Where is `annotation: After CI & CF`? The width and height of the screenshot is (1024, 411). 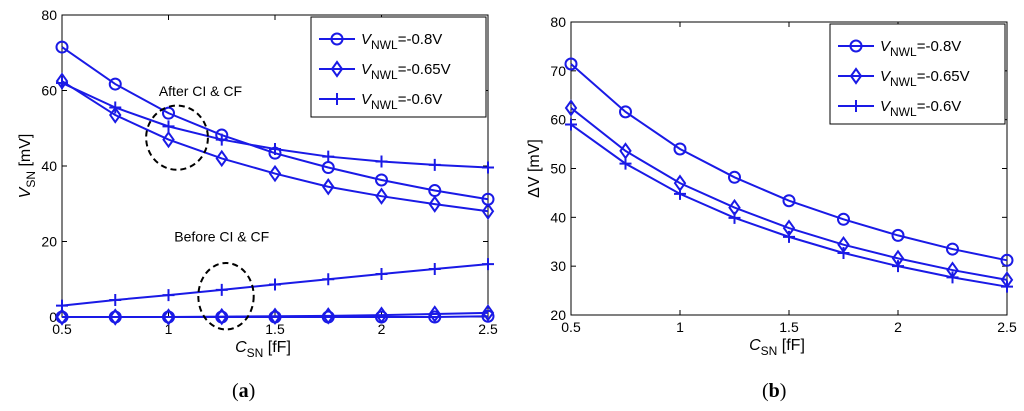 annotation: After CI & CF is located at coordinates (200, 91).